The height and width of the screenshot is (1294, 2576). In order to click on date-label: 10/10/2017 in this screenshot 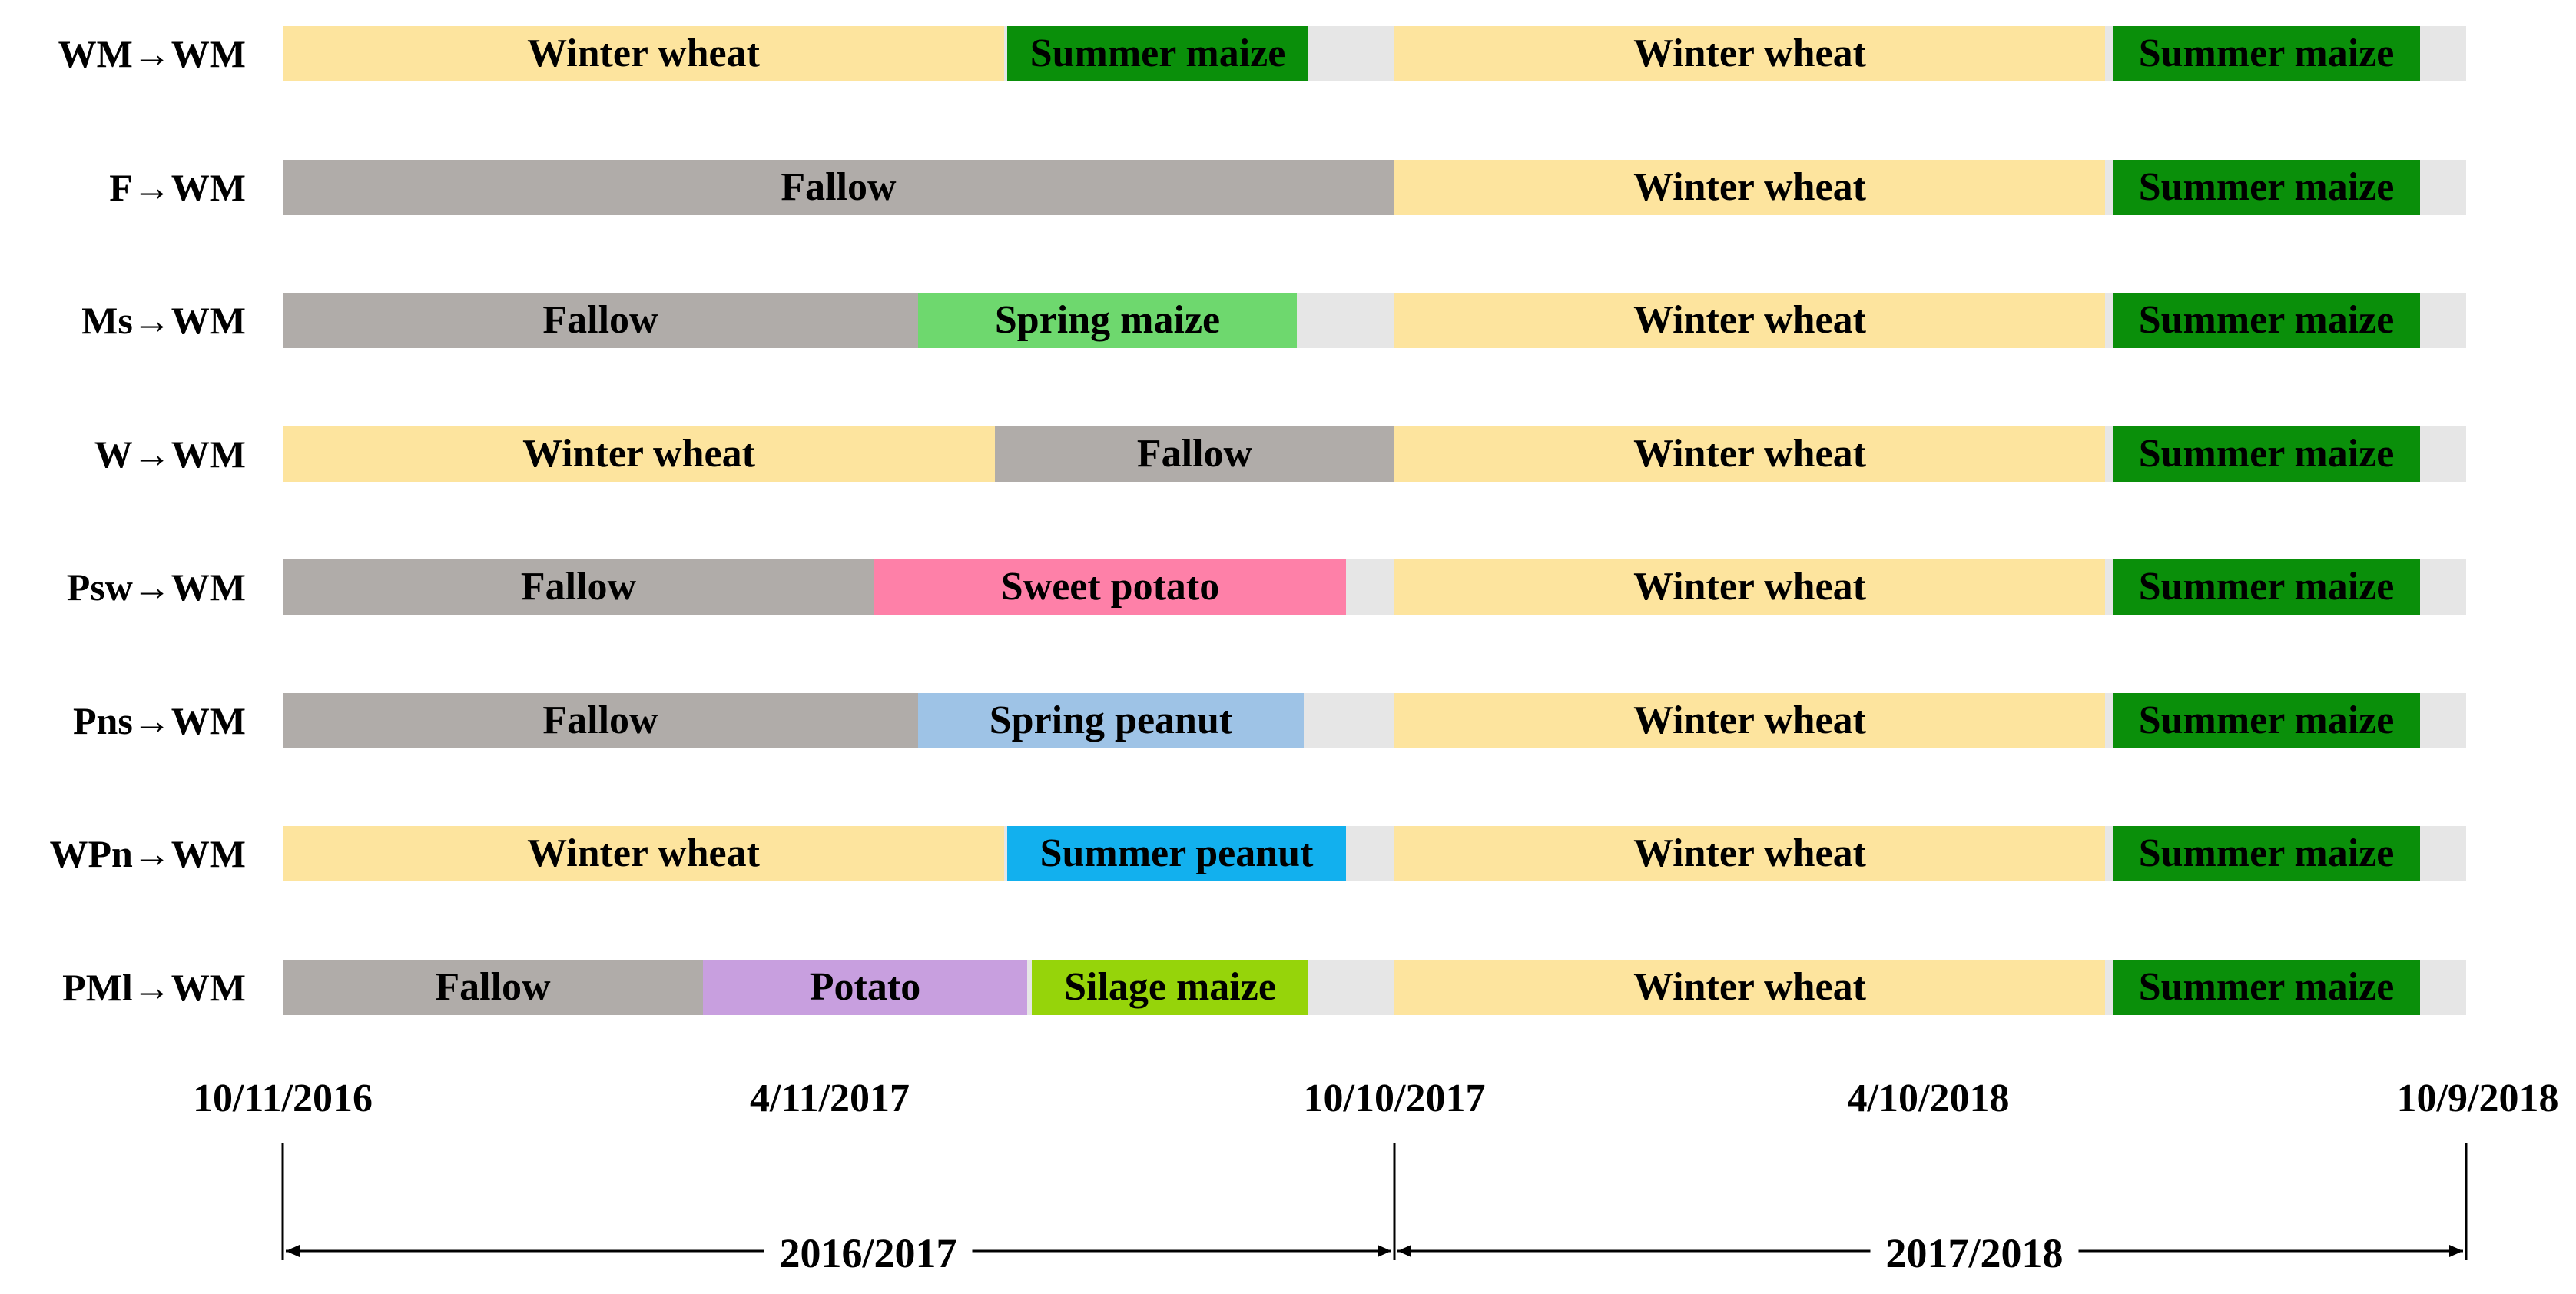, I will do `click(1394, 1098)`.